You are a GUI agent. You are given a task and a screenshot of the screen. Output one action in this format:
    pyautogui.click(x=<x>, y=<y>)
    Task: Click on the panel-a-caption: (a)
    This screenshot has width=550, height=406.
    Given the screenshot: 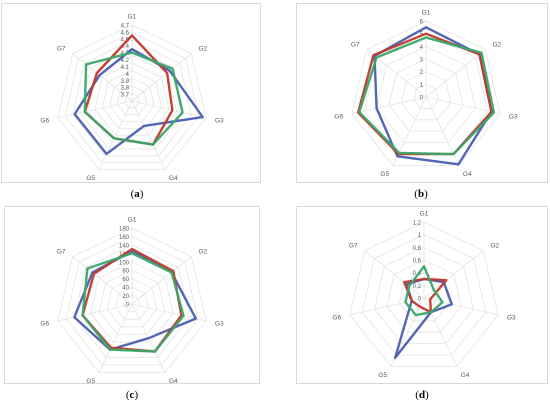 What is the action you would take?
    pyautogui.click(x=137, y=194)
    